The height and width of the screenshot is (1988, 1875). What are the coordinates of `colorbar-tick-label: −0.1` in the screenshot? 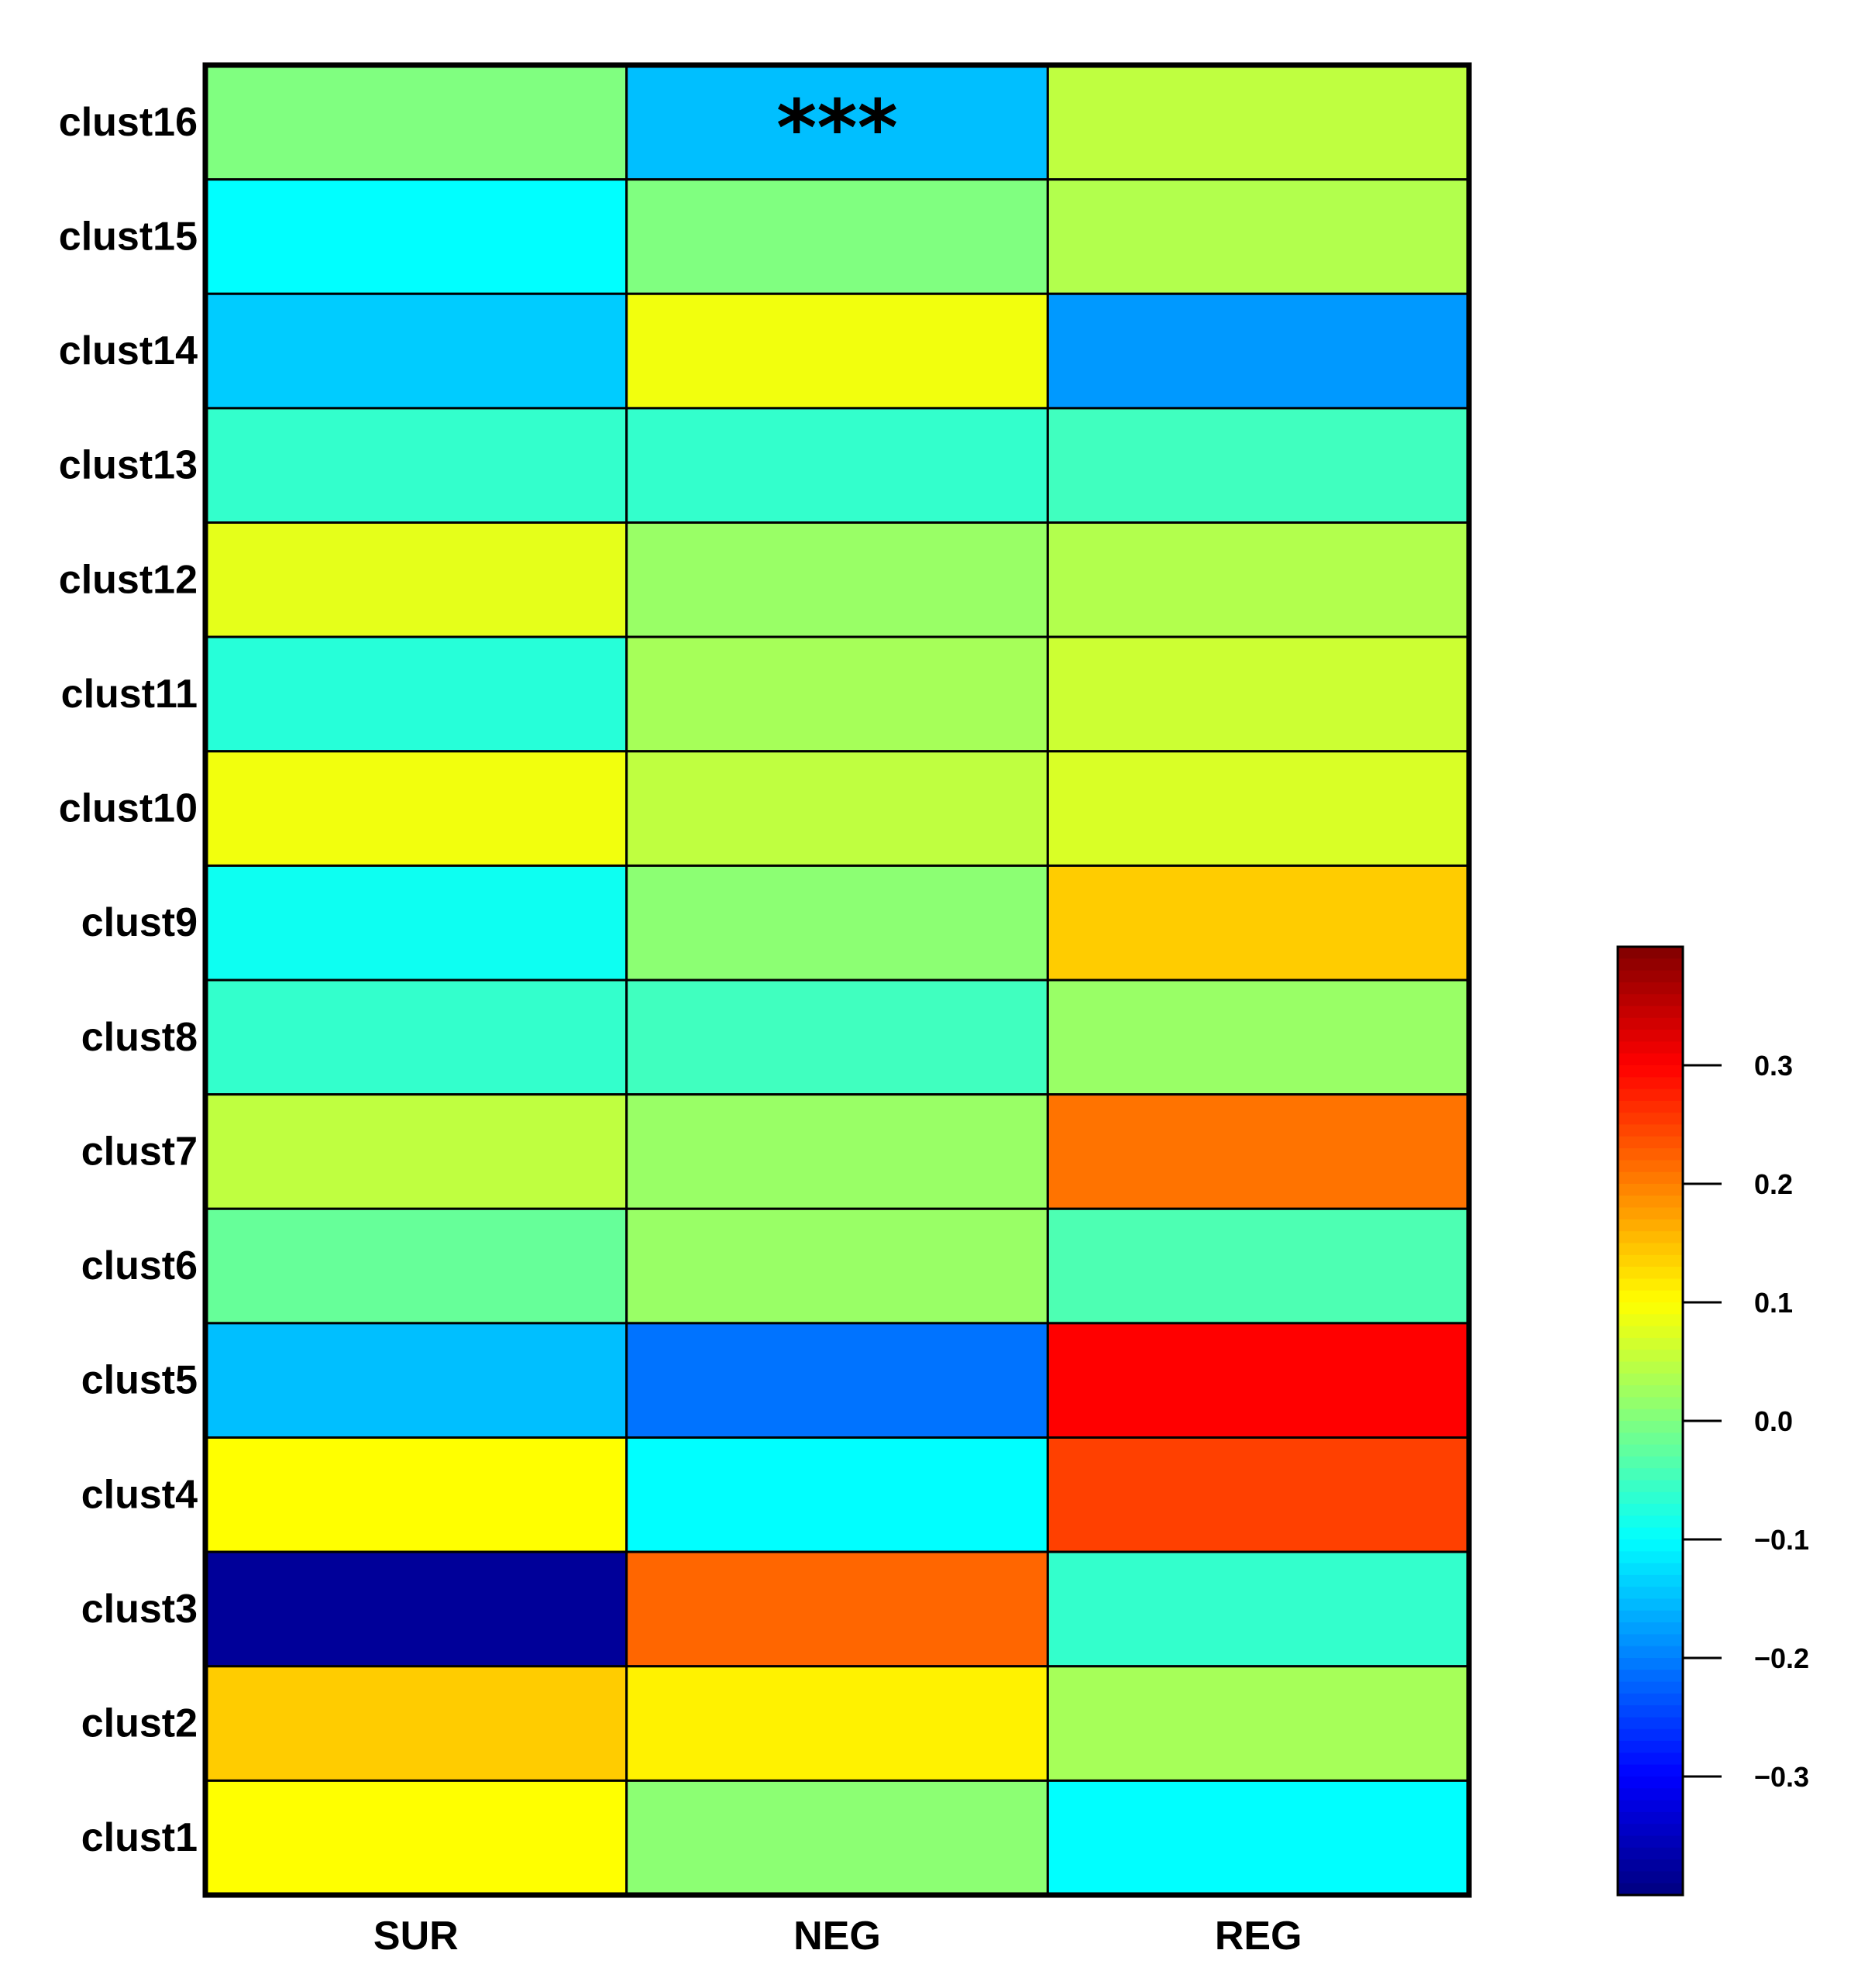 It's located at (1781, 1540).